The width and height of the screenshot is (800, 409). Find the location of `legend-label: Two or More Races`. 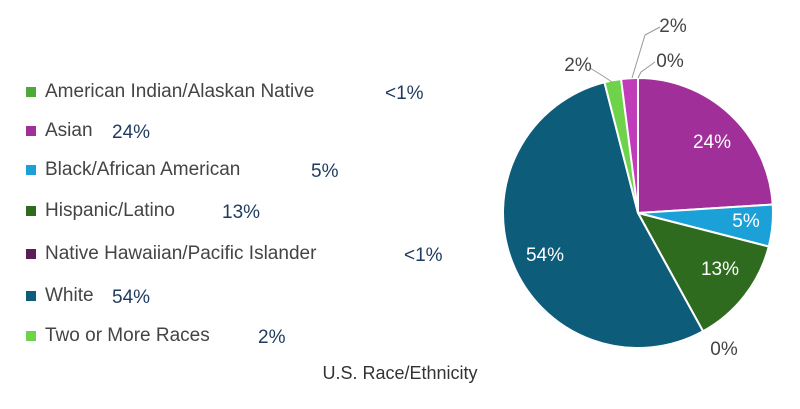

legend-label: Two or More Races is located at coordinates (127, 335).